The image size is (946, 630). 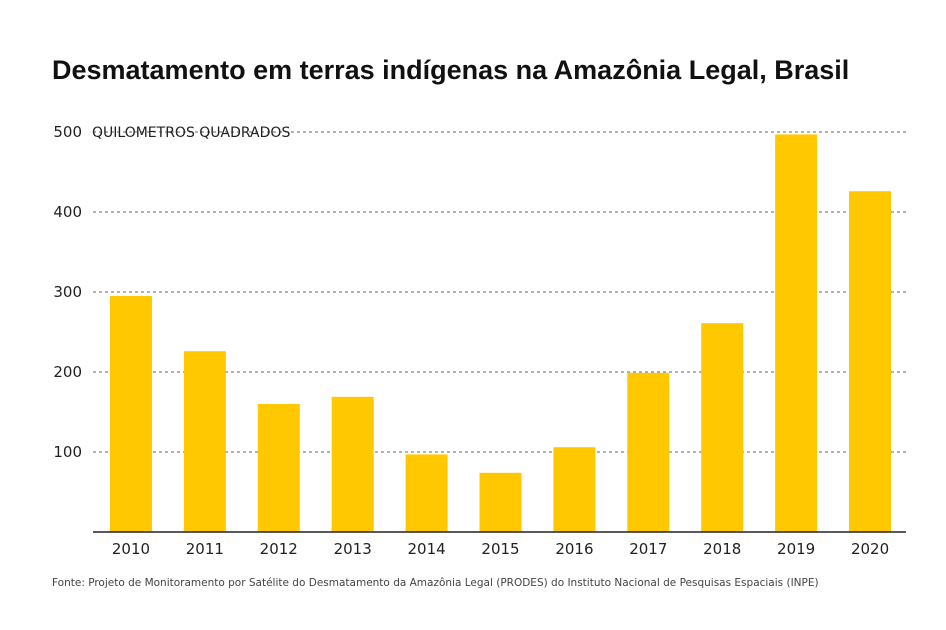 I want to click on bar-2017, so click(x=648, y=452).